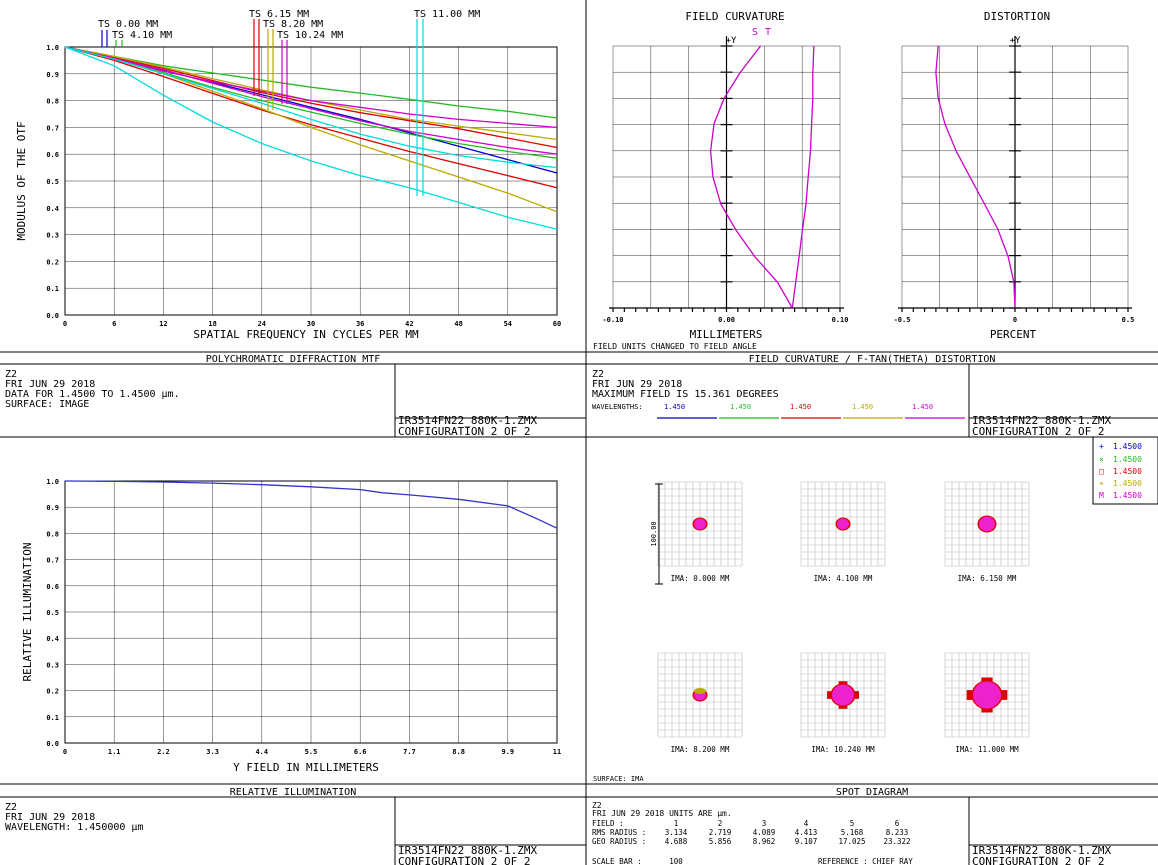  Describe the element at coordinates (360, 752) in the screenshot. I see `x-tick-label: 6.6` at that location.